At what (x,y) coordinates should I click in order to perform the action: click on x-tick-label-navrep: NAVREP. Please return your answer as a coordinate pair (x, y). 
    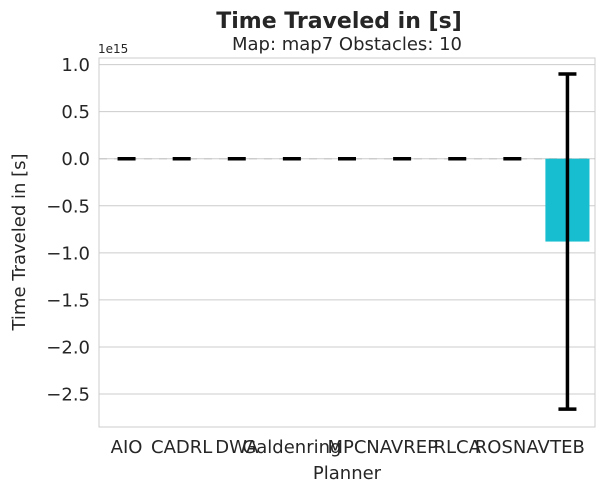
    Looking at the image, I should click on (402, 447).